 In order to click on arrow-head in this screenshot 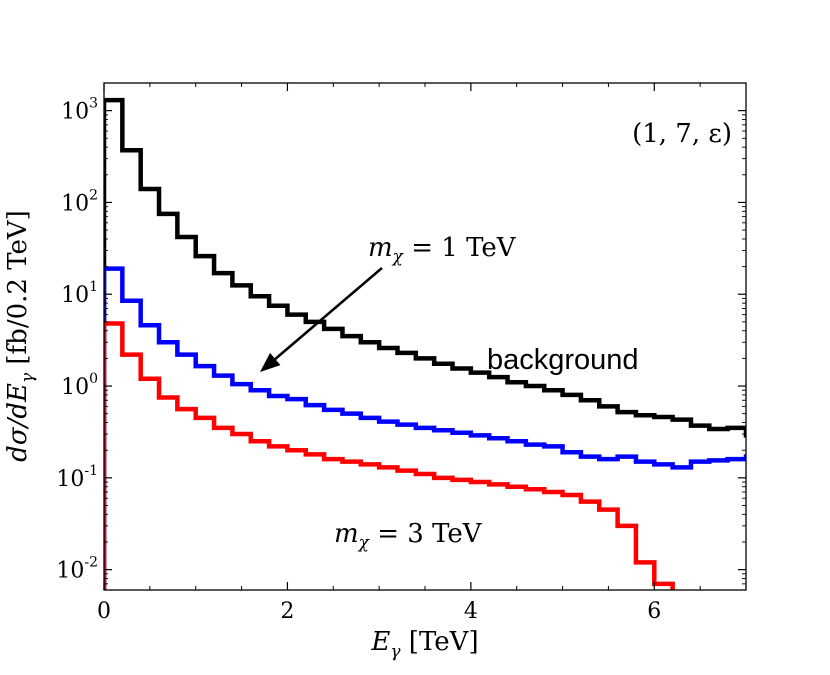, I will do `click(270, 362)`.